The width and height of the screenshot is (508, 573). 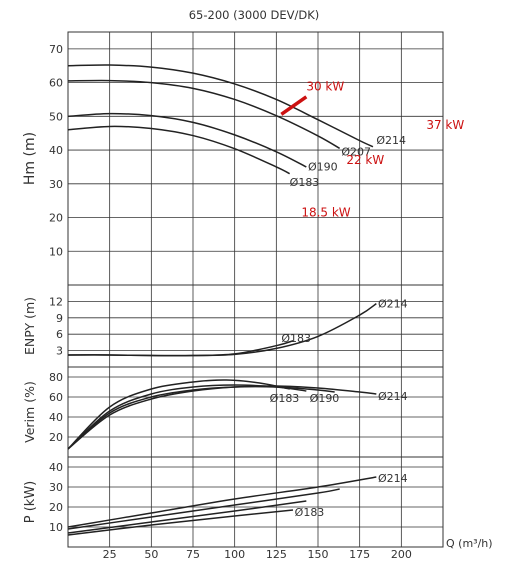 I want to click on power-marker, so click(x=294, y=105).